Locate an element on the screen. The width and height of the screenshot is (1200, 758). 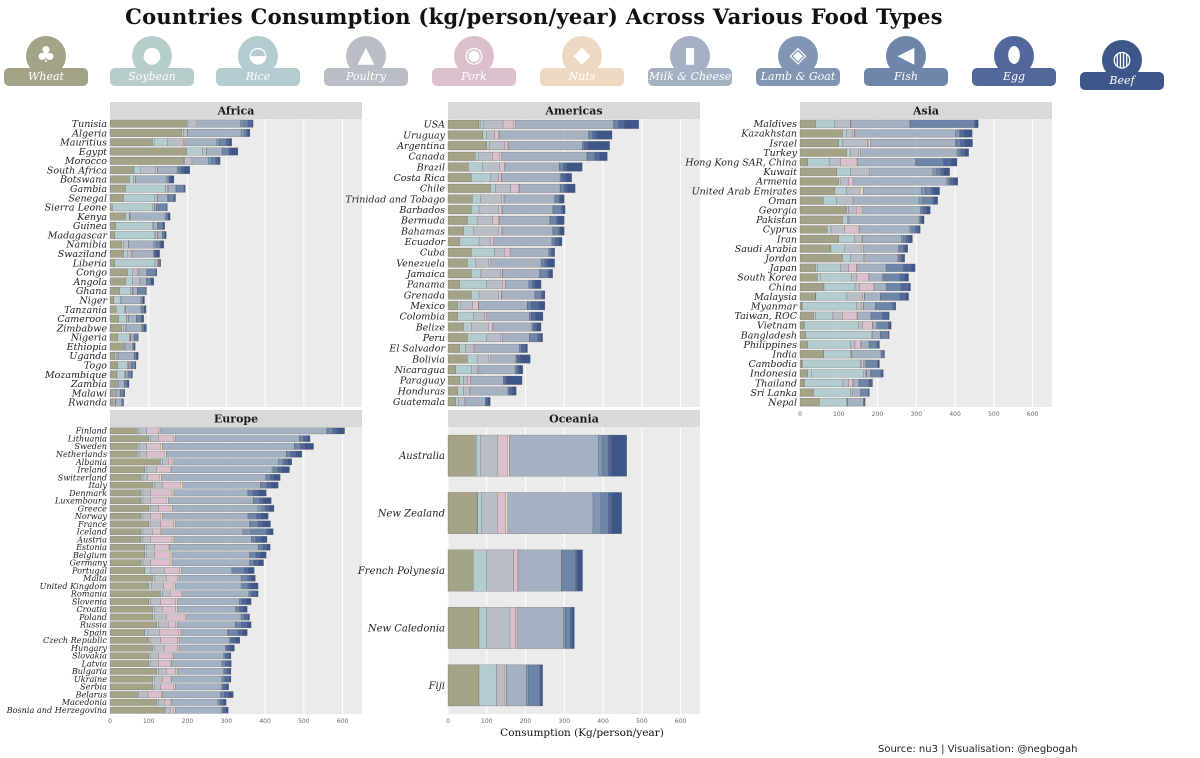
lamb-goat-icon: ◈ is located at coordinates (798, 55).